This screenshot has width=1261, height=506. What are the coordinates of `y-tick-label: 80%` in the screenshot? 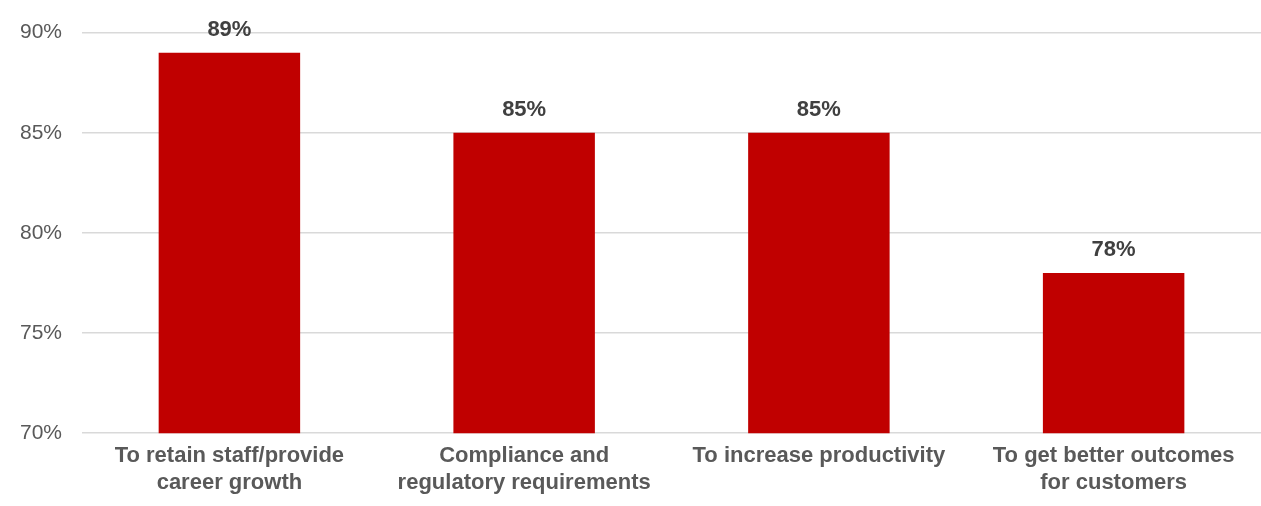 It's located at (41, 231).